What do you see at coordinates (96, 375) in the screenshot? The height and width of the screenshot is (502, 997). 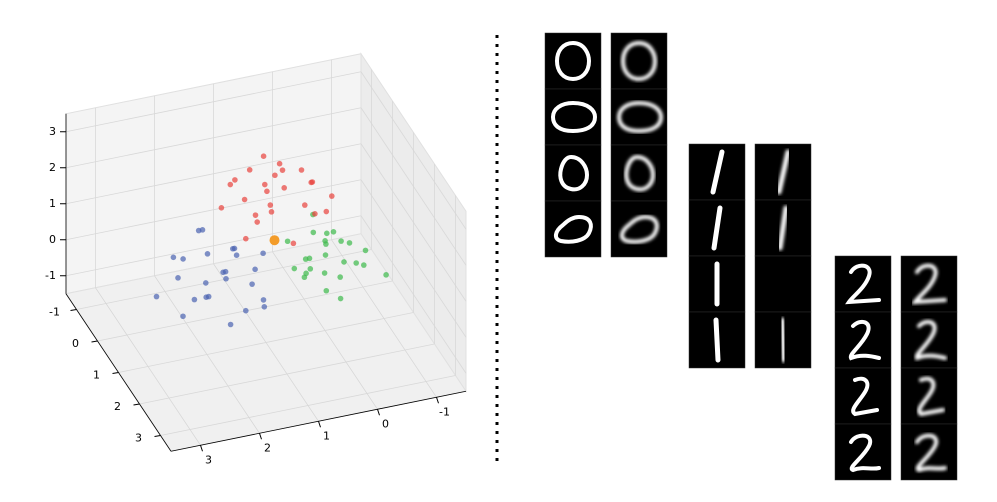 I see `x-tick-label: 1` at bounding box center [96, 375].